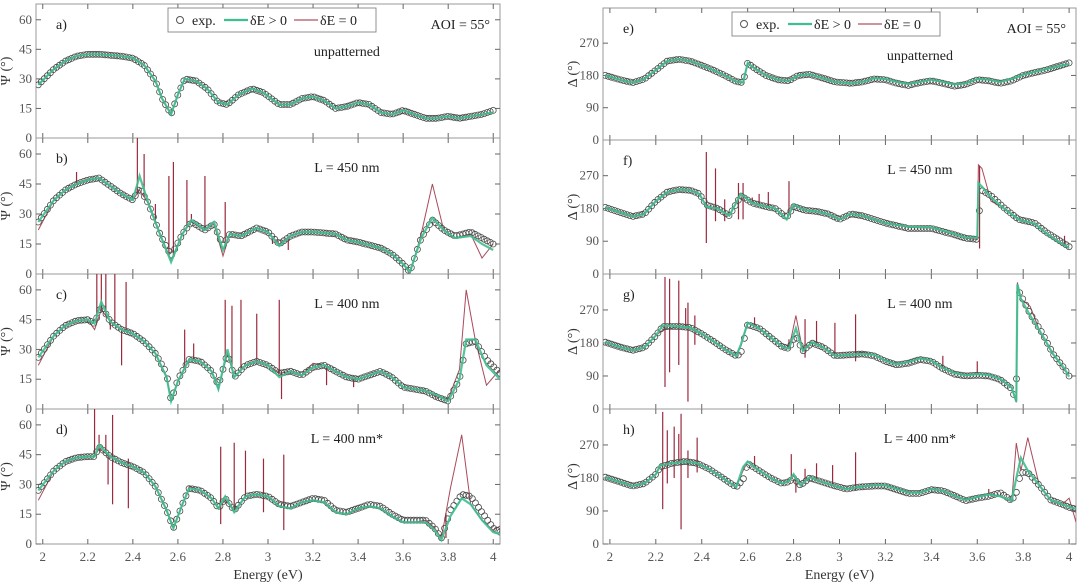 This screenshot has width=1080, height=585. I want to click on x-tick-label: 4, so click(1069, 556).